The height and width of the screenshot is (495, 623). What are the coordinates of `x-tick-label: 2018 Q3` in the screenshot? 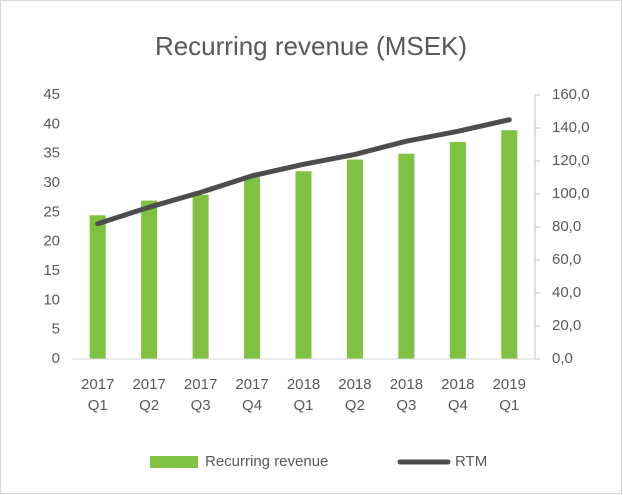 It's located at (406, 395).